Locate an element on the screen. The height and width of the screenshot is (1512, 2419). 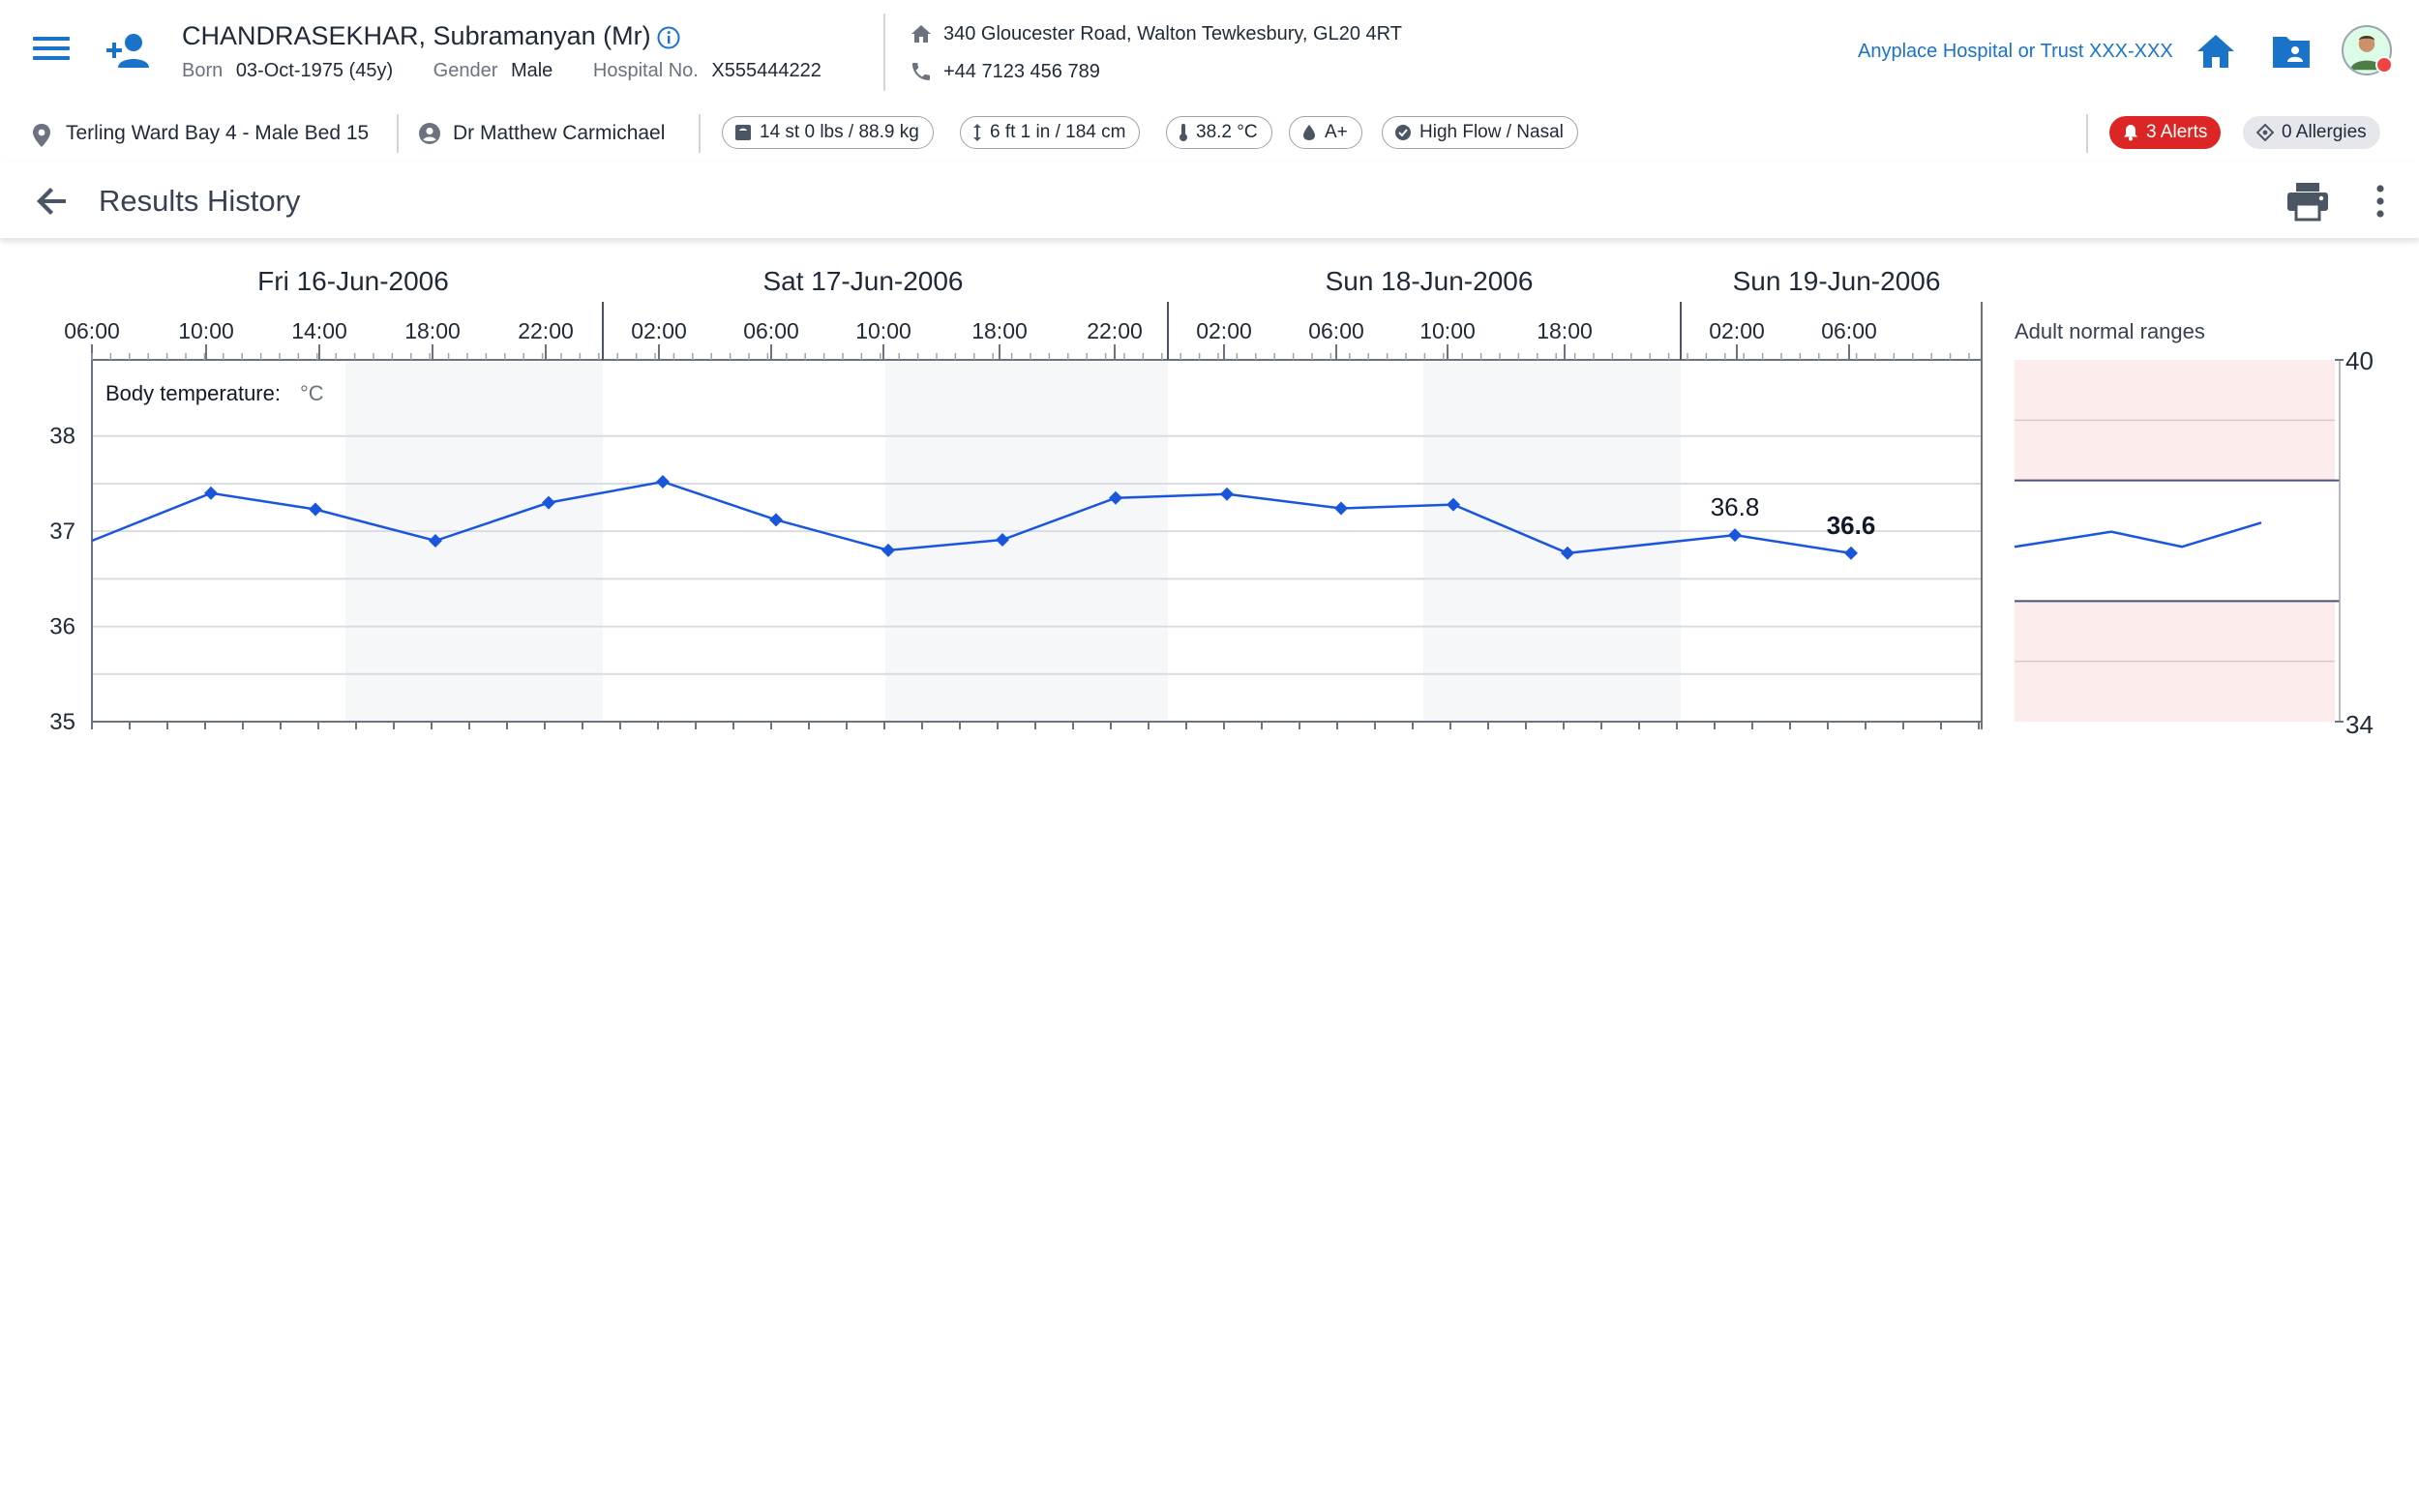
alerts-badge: 3 Alerts is located at coordinates (2165, 133).